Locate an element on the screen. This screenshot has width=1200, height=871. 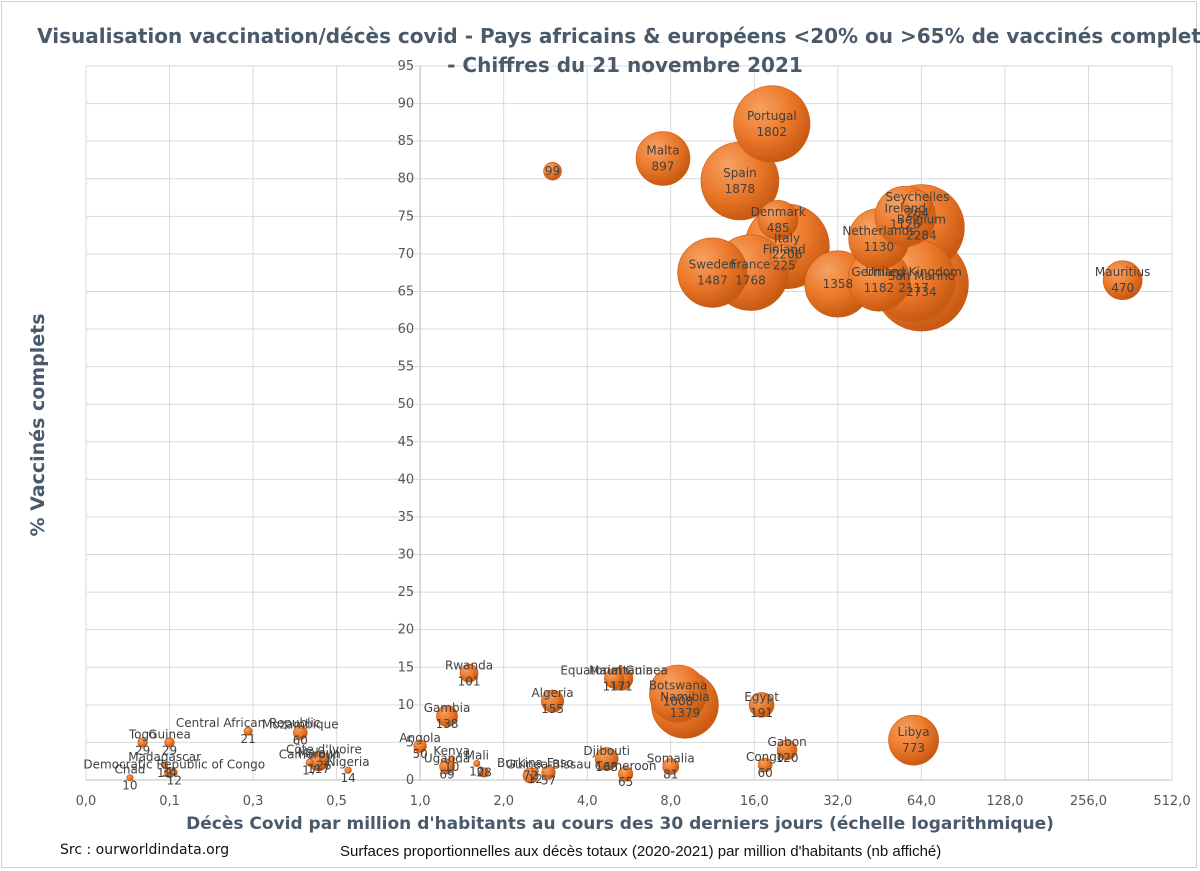
x-tick-label: 128,0 is located at coordinates (1004, 801).